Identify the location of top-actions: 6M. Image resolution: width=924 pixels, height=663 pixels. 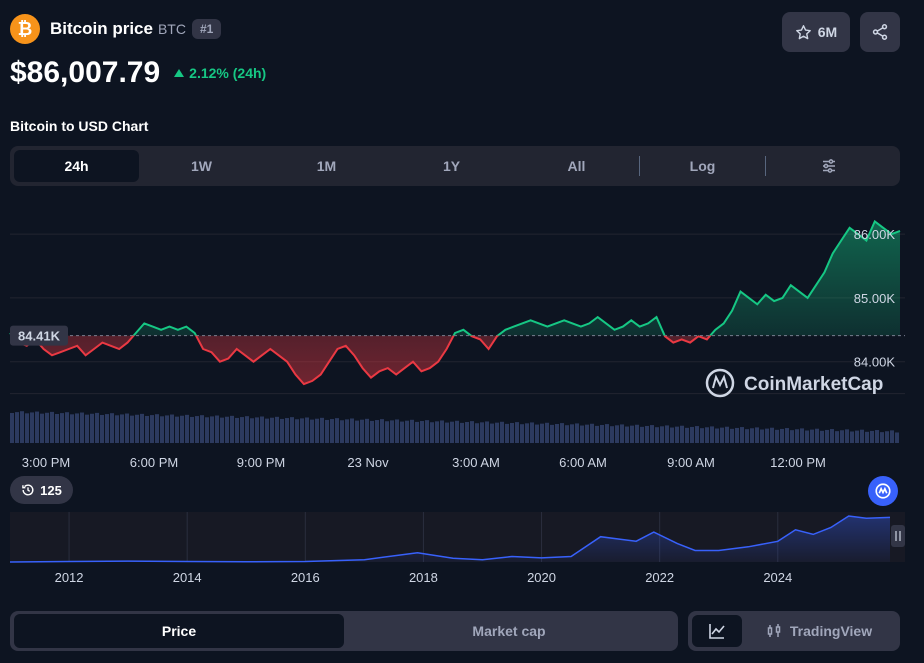
(841, 32).